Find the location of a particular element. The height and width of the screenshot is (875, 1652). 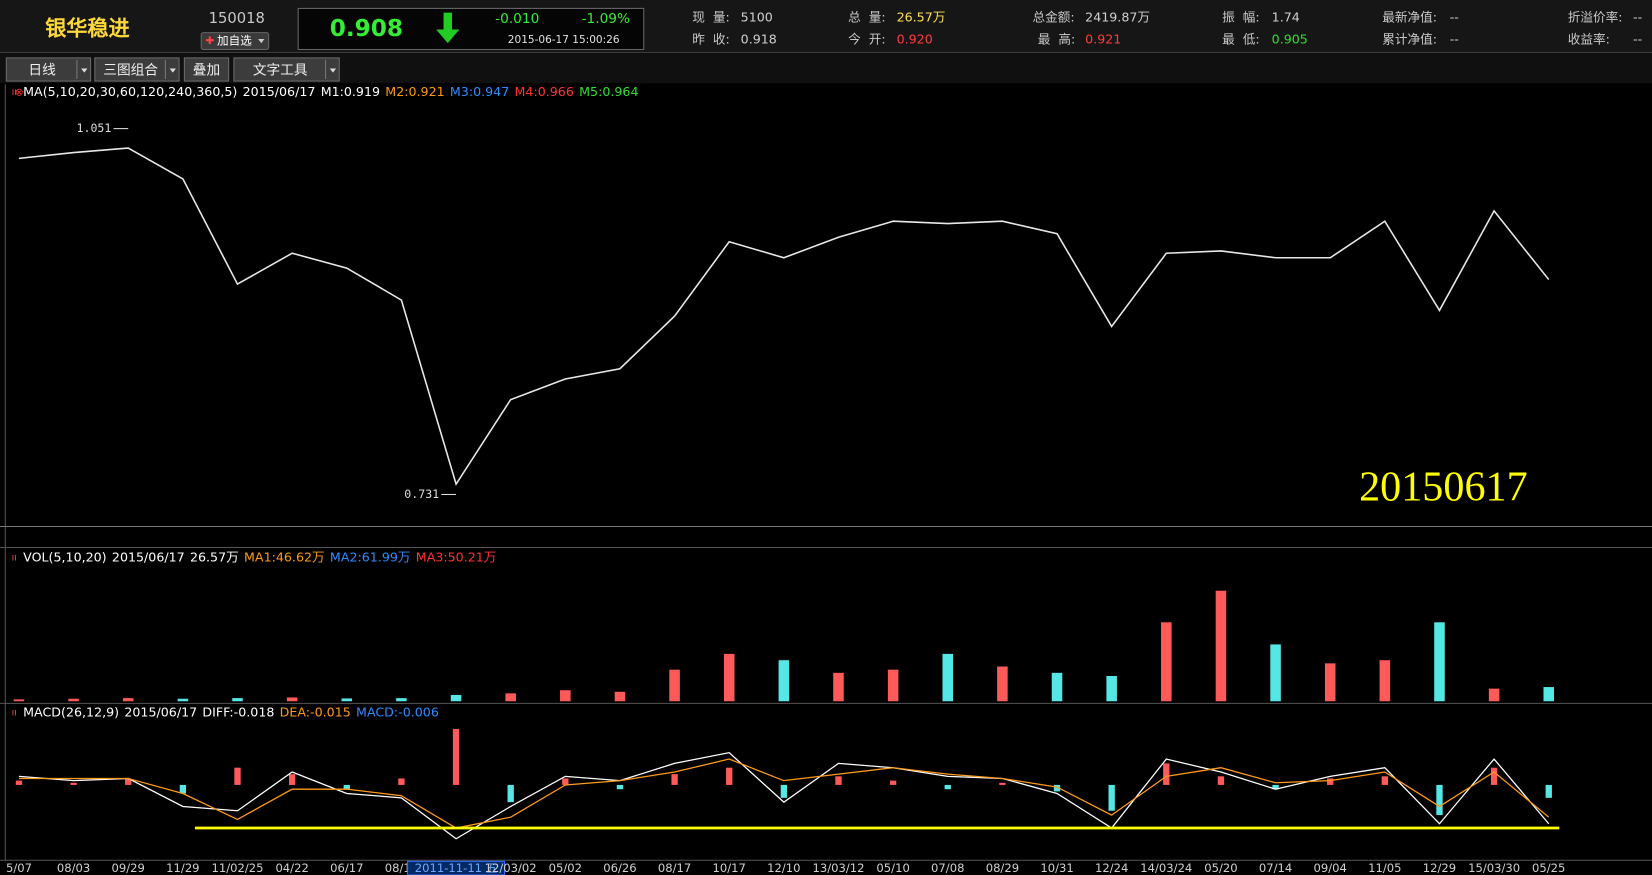

field-label: 折溢价率: is located at coordinates (1595, 16).